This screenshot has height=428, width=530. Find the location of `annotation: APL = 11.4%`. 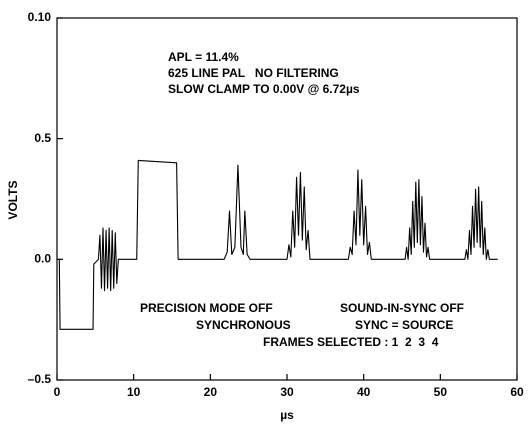

annotation: APL = 11.4% is located at coordinates (203, 57).